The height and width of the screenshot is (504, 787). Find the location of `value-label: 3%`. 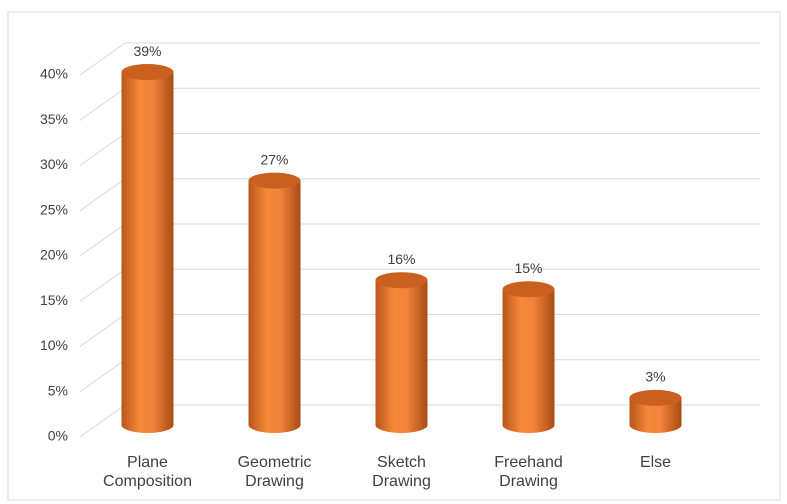

value-label: 3% is located at coordinates (655, 377).